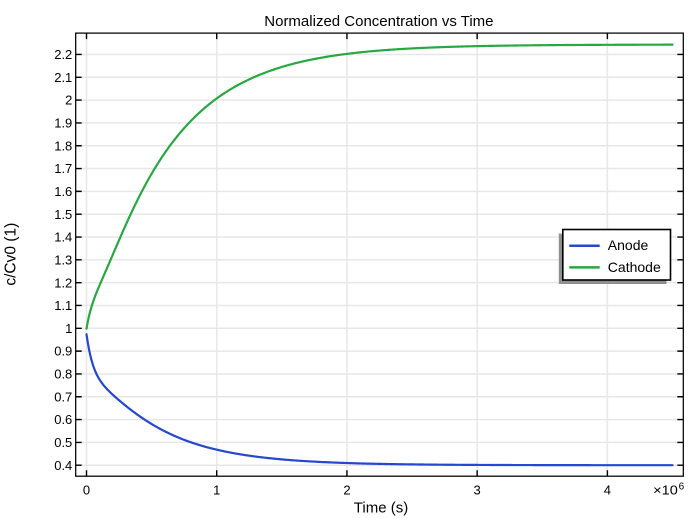 The image size is (690, 518). I want to click on svg-text: Time (s), so click(381, 508).